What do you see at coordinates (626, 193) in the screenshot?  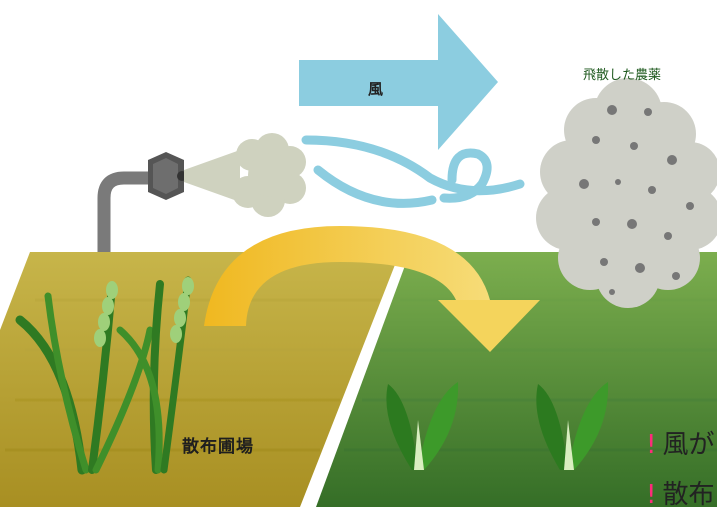 I see `pesticide-cloud` at bounding box center [626, 193].